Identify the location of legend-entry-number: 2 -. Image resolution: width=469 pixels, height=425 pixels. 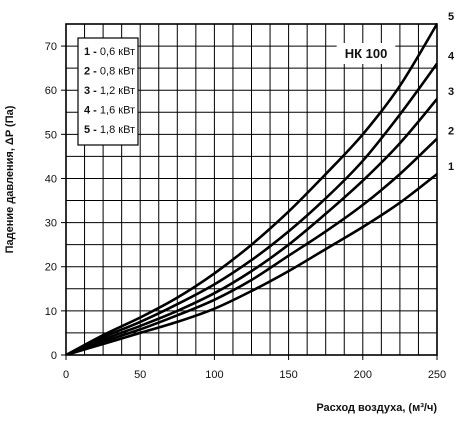
(92, 72).